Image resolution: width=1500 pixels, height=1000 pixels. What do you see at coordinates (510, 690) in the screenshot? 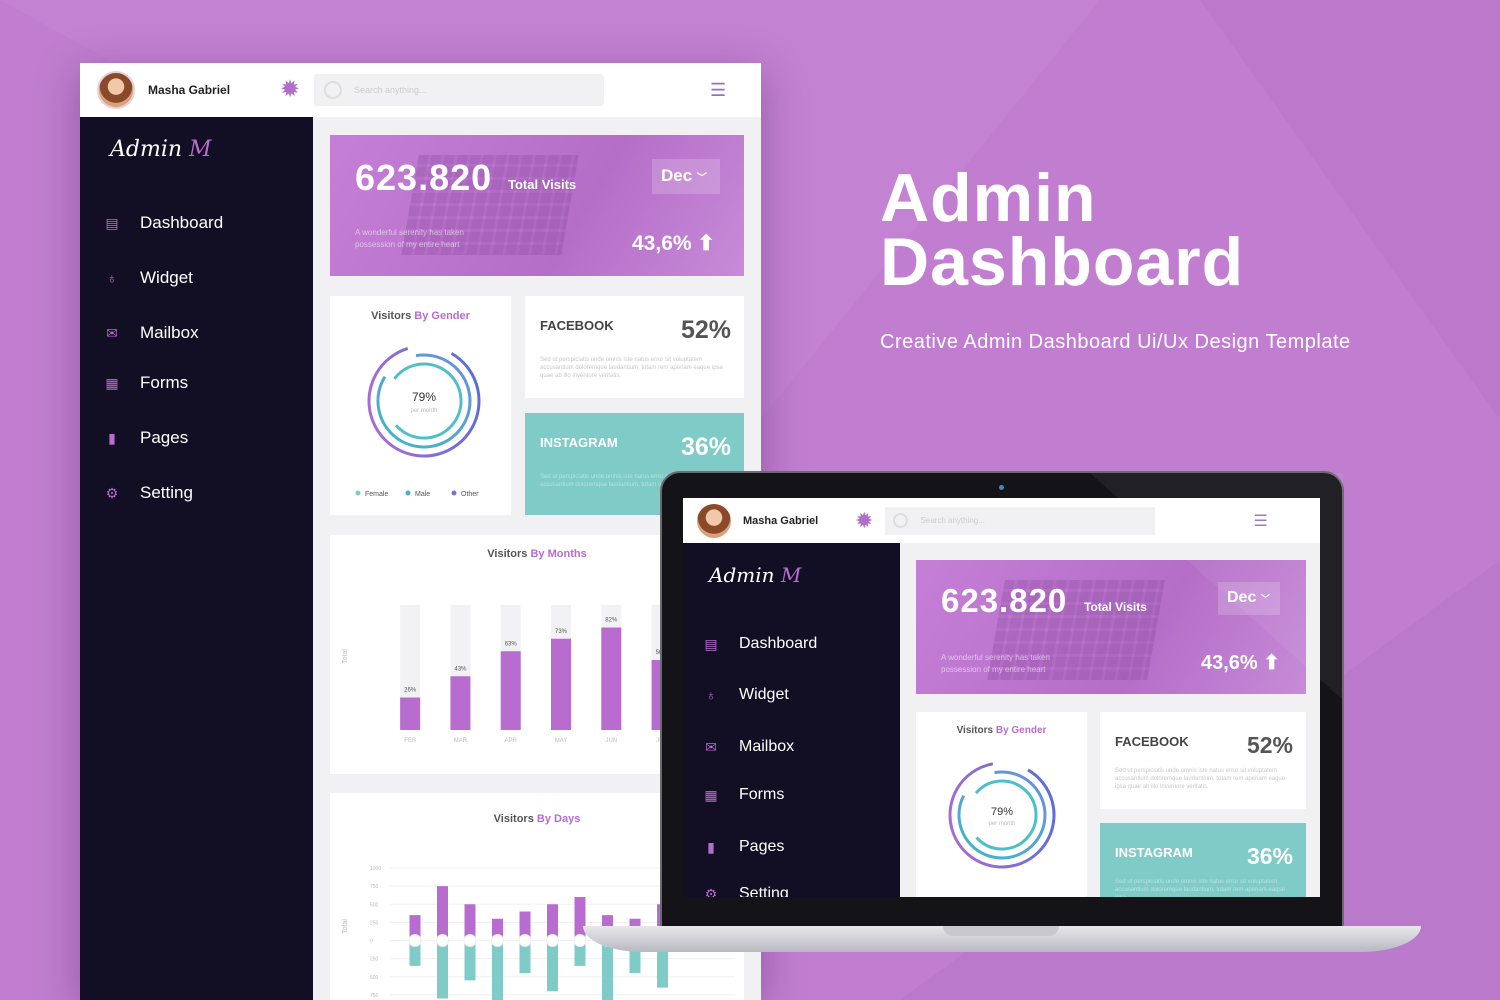
I see `bar-apr` at bounding box center [510, 690].